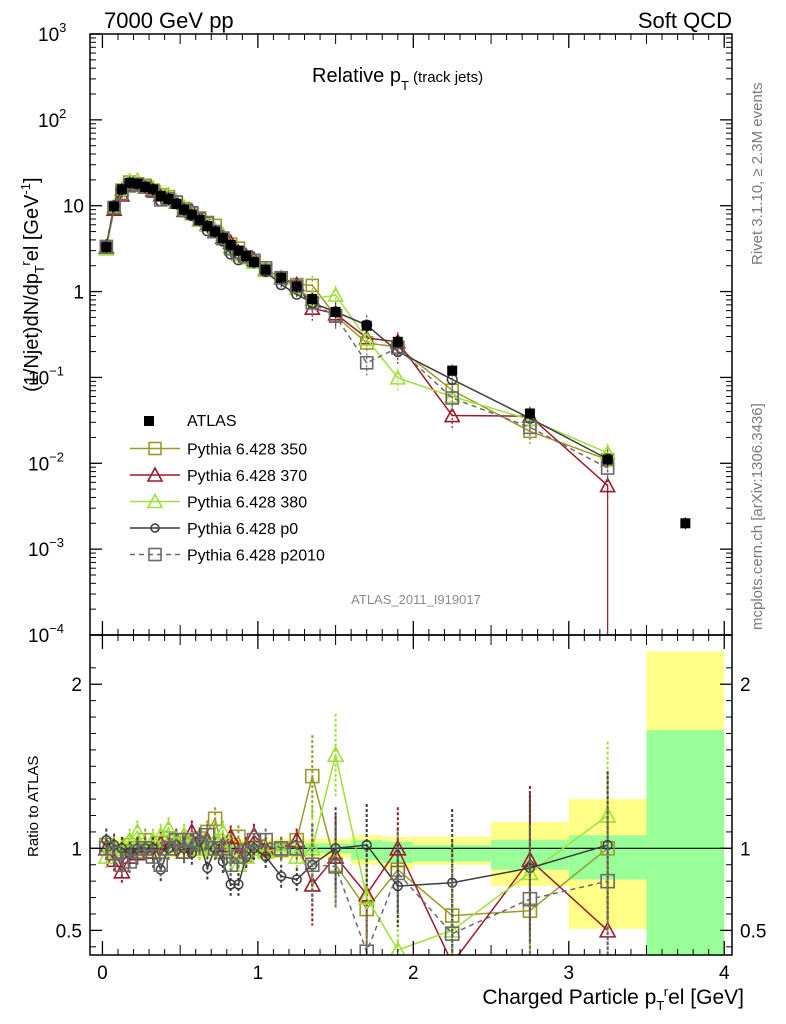  What do you see at coordinates (256, 556) in the screenshot?
I see `legend-label: Pythia 6.428 p2010` at bounding box center [256, 556].